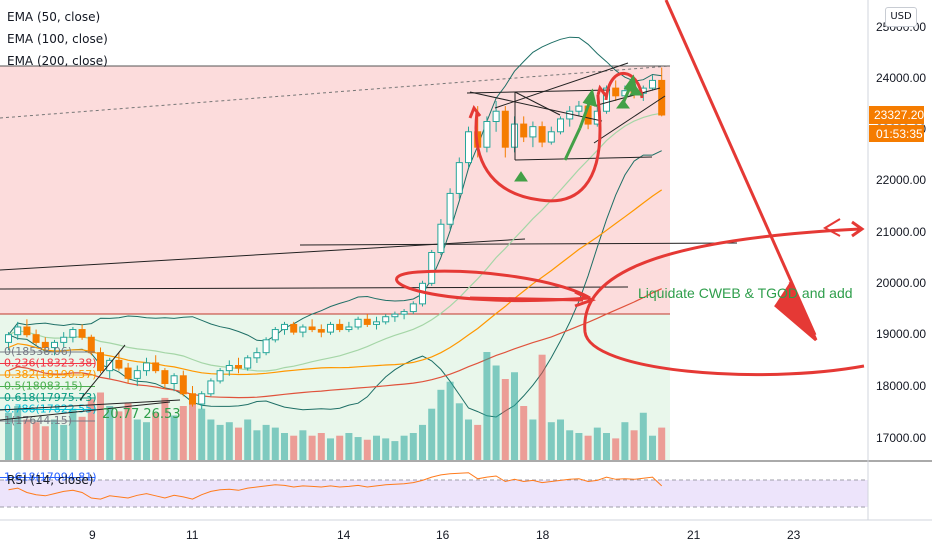 The width and height of the screenshot is (932, 550). What do you see at coordinates (54, 17) in the screenshot?
I see `legend-ema50: EMA (50, close)` at bounding box center [54, 17].